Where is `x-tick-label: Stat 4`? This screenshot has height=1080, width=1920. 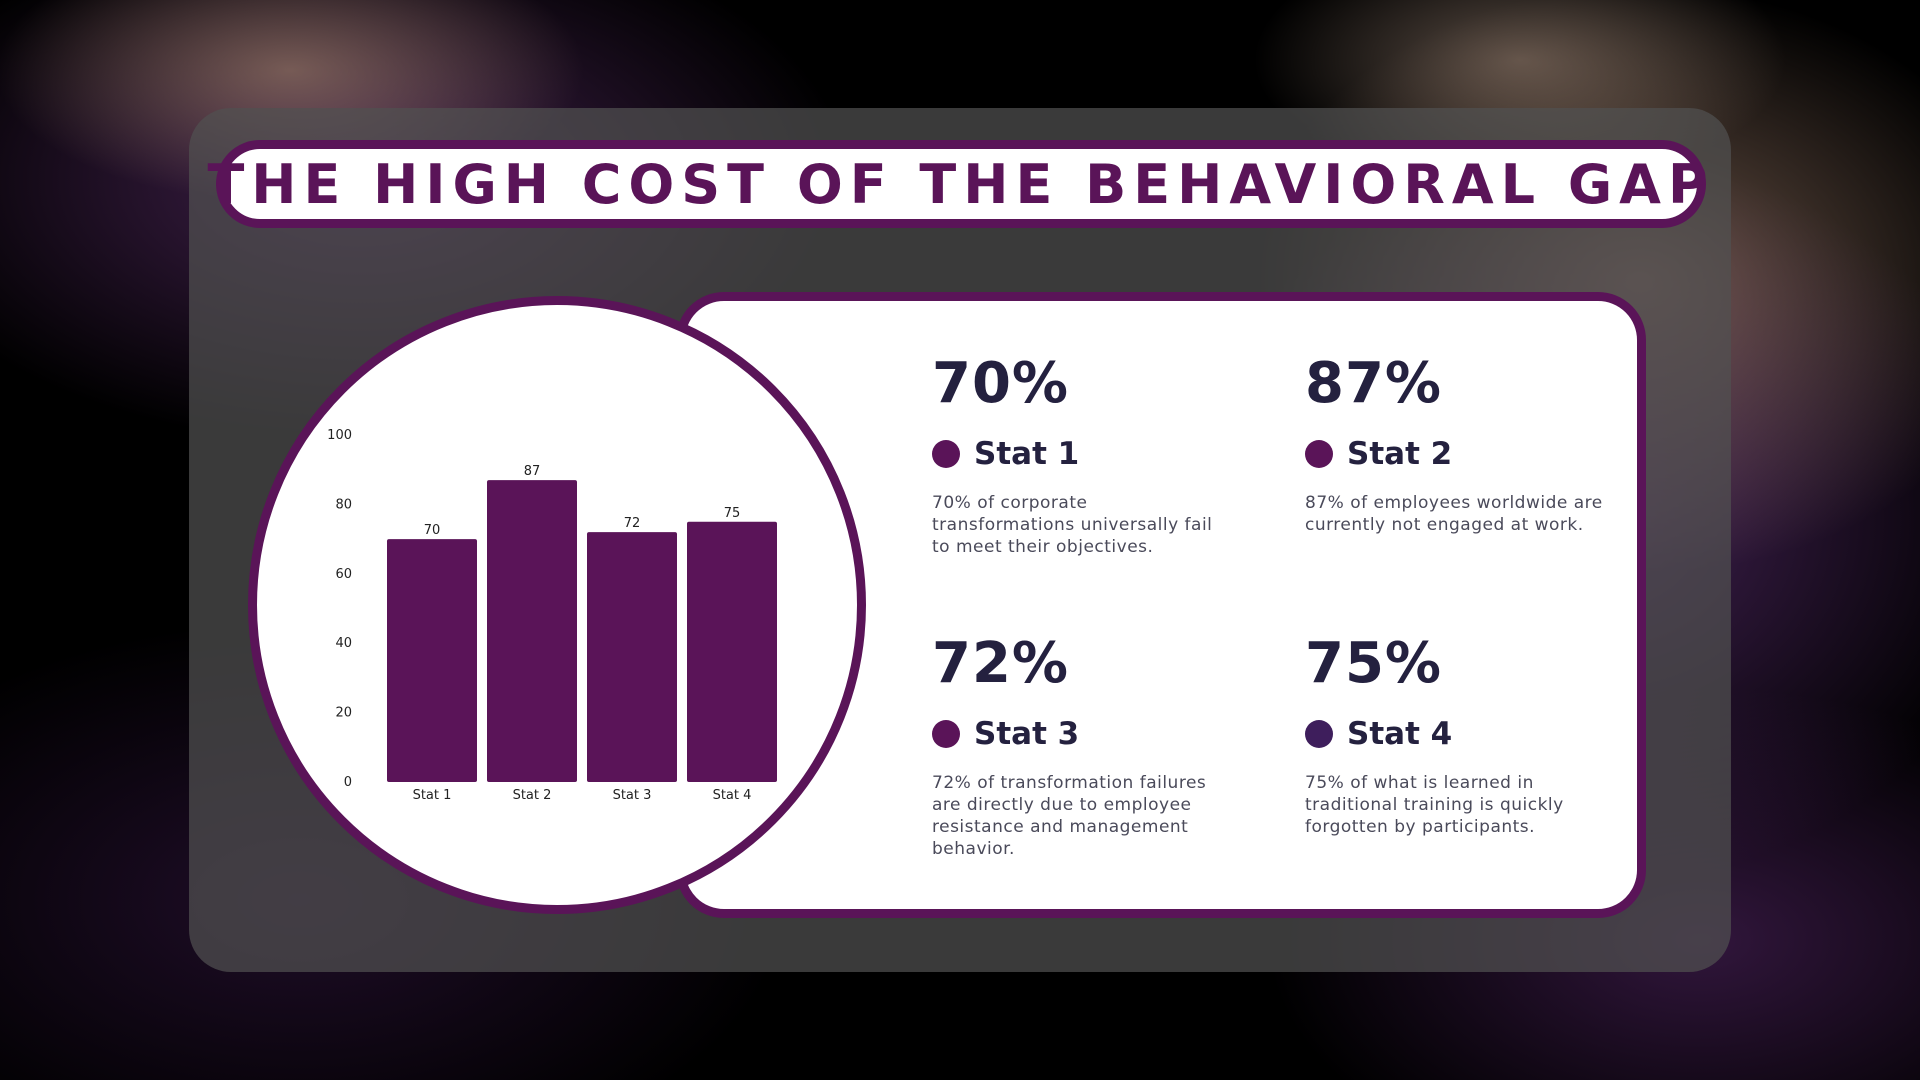 x-tick-label: Stat 4 is located at coordinates (732, 795).